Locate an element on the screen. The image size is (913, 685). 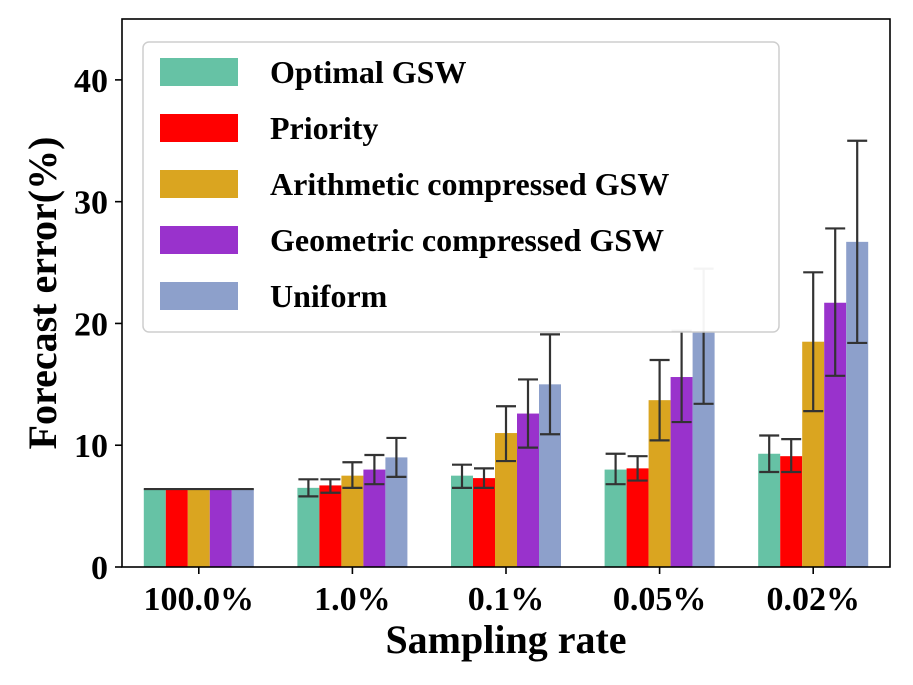
x-axis: 100.0% 1.0% 0.1% 0.05% 0.02% is located at coordinates (502, 592).